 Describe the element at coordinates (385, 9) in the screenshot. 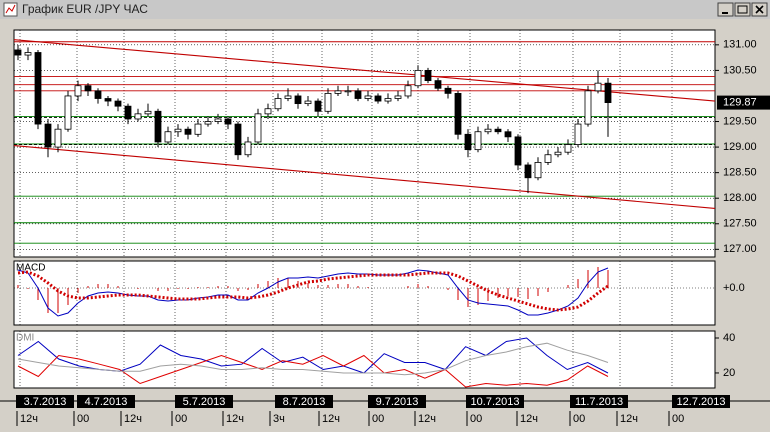

I see `title-bar` at that location.